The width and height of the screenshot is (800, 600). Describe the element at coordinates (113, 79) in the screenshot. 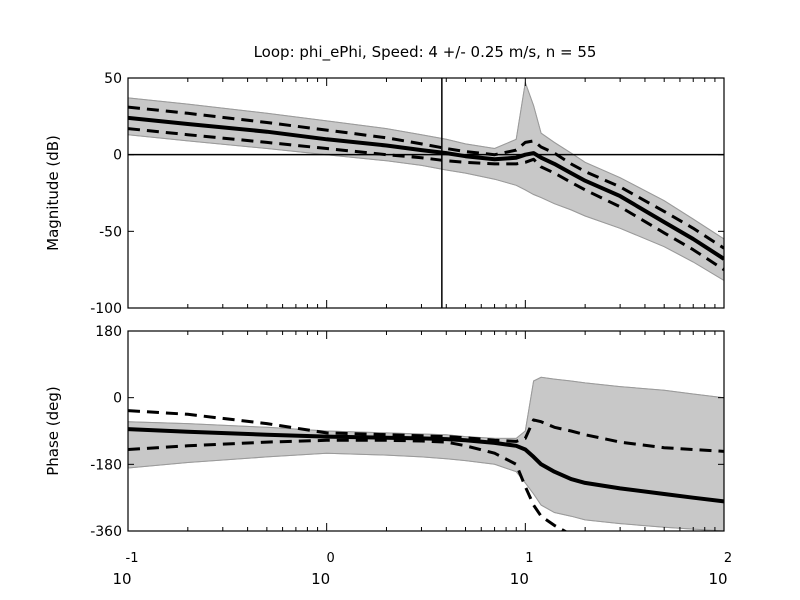

I see `y-tick-label: 50` at that location.